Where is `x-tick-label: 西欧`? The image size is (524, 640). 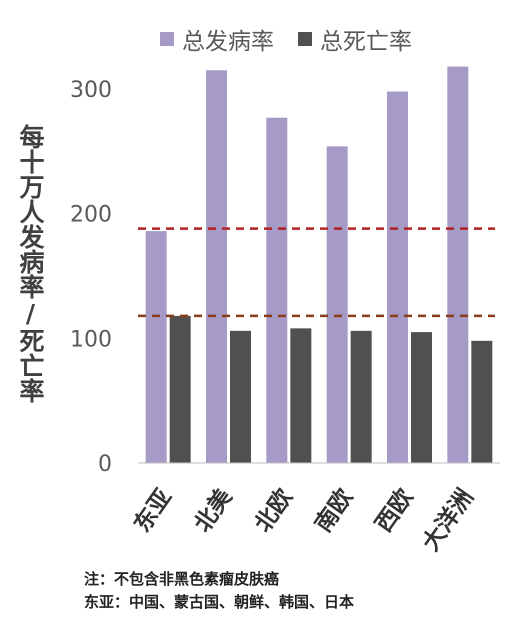 x-tick-label: 西欧 is located at coordinates (395, 511).